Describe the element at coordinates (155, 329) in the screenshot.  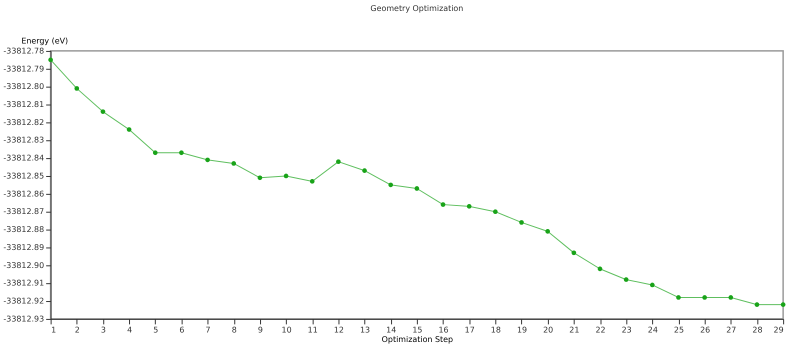
I see `x-tick-label: 5` at that location.